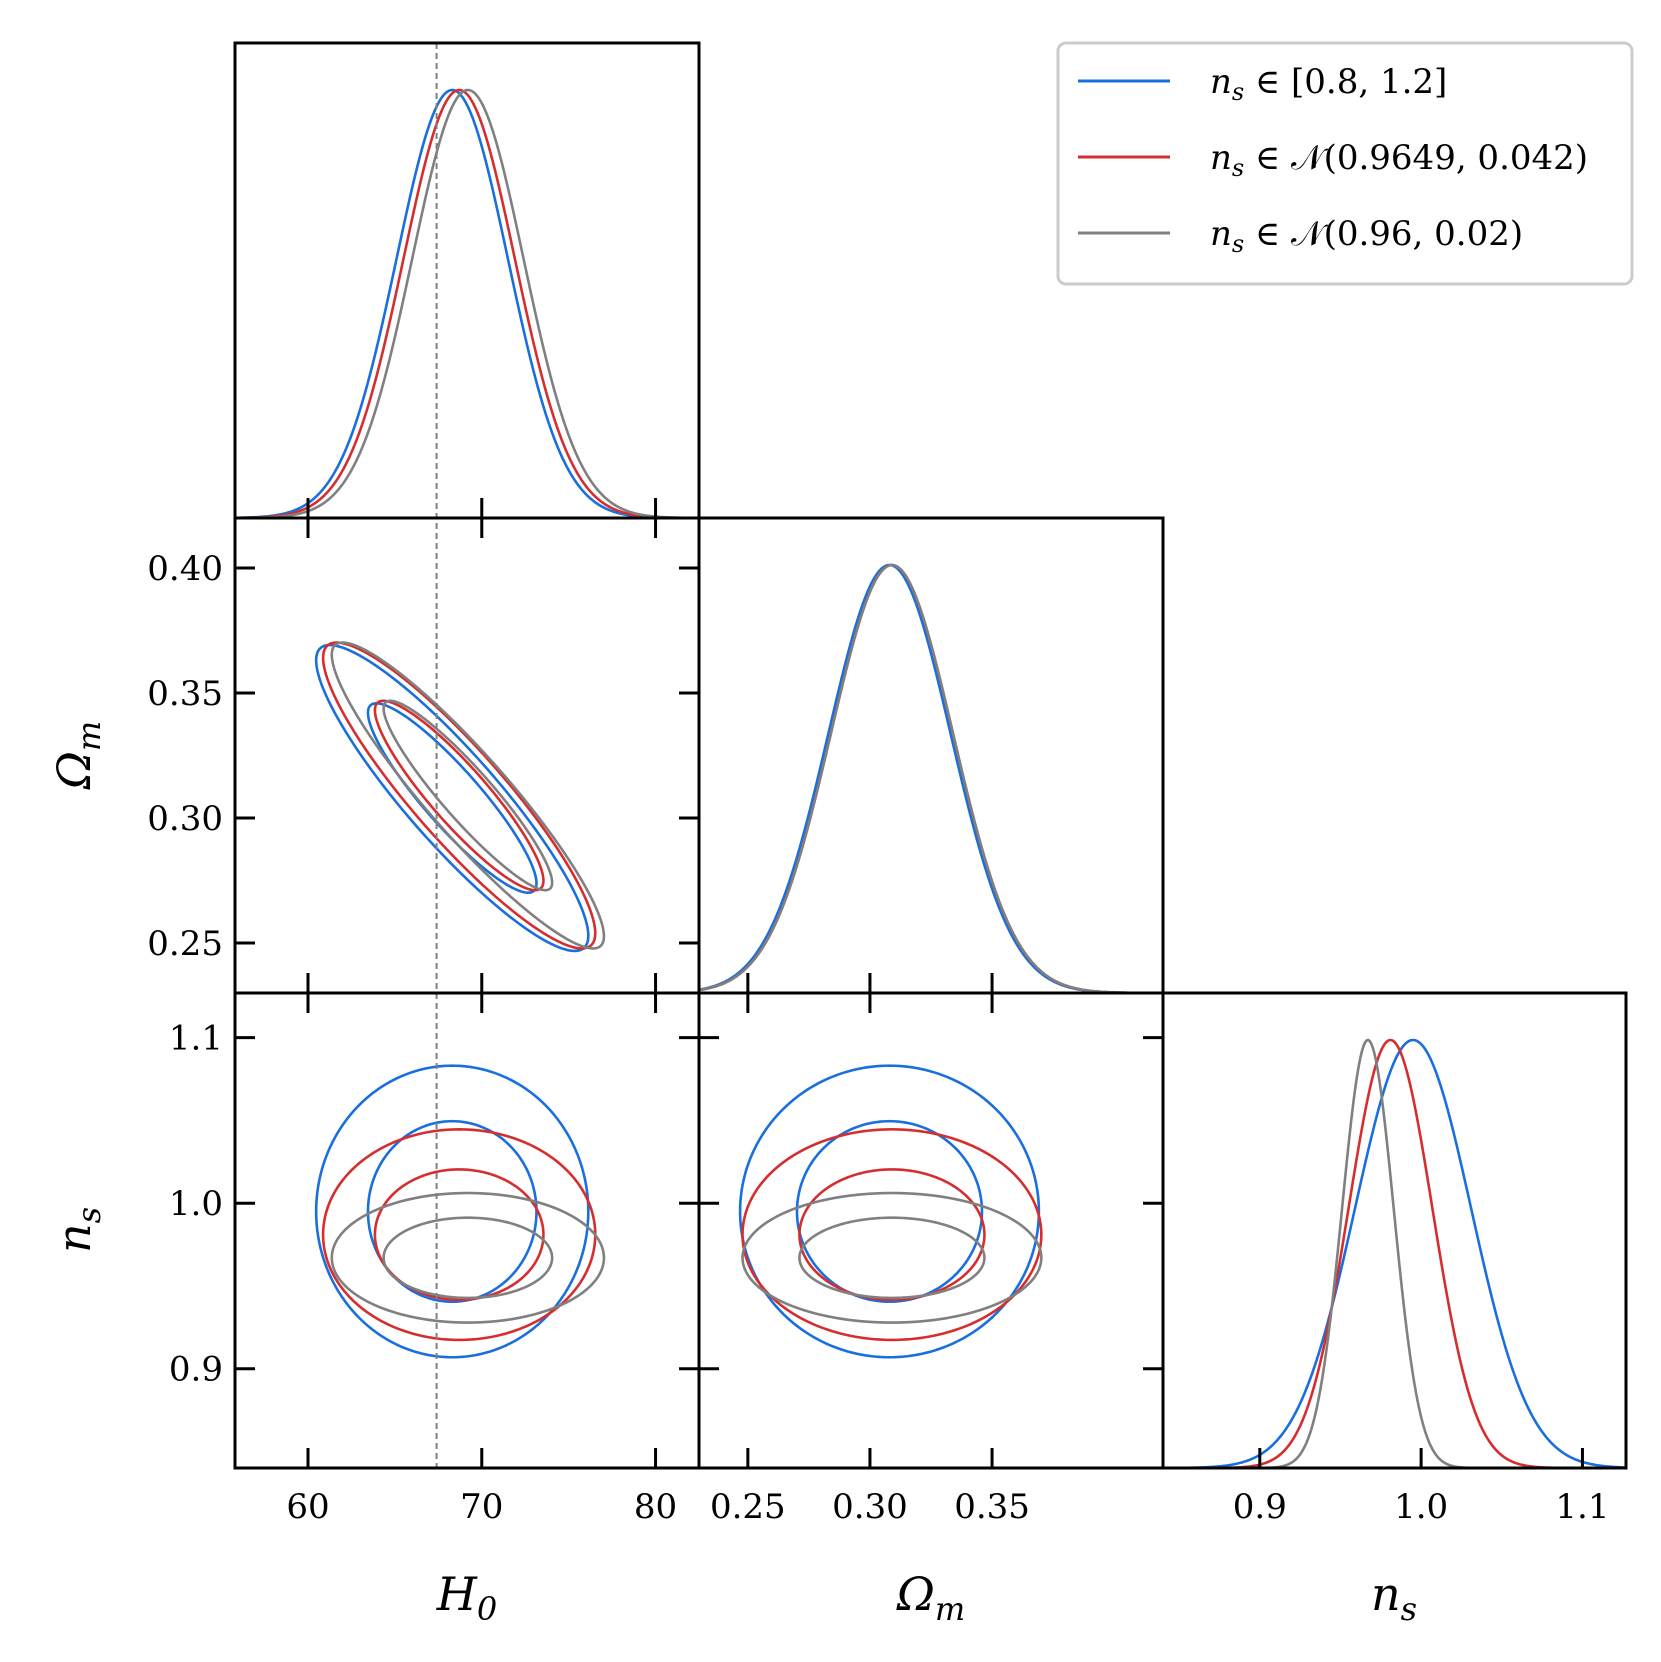 Image resolution: width=1661 pixels, height=1662 pixels. I want to click on panel-om-marginal, so click(931, 778).